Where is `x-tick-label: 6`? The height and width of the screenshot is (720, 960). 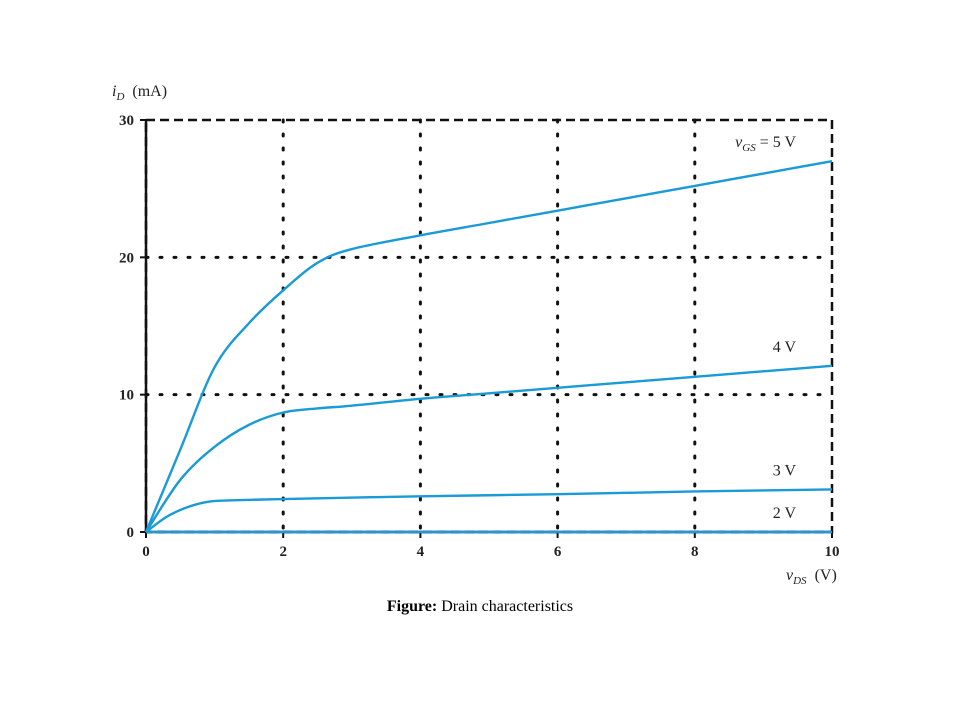 x-tick-label: 6 is located at coordinates (558, 552).